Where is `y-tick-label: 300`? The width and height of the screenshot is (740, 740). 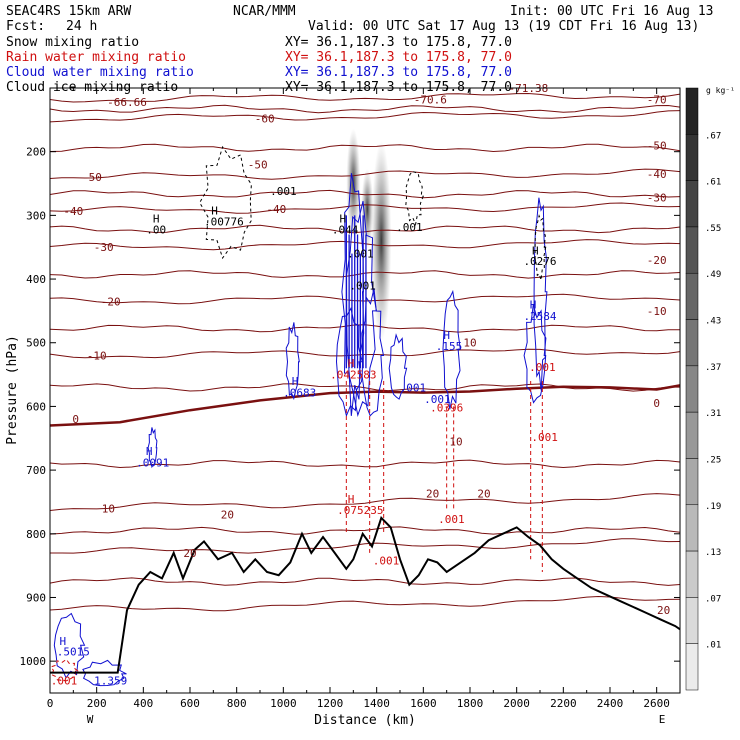 y-tick-label: 300 is located at coordinates (36, 215).